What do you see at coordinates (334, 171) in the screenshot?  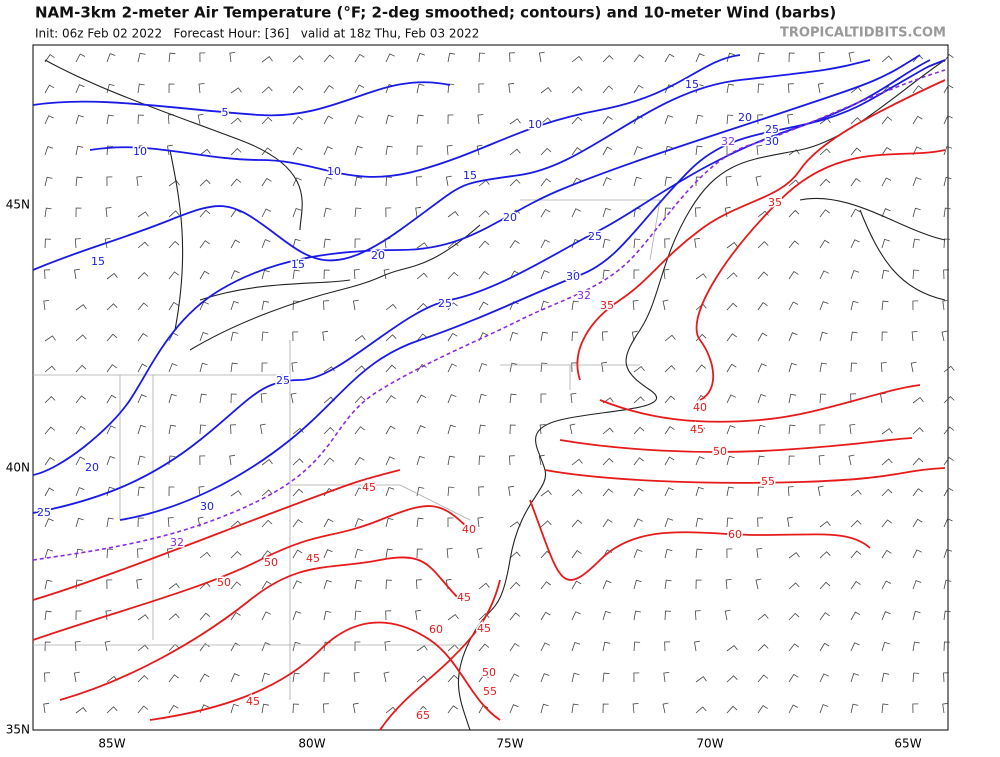 I see `contour-label: 10` at bounding box center [334, 171].